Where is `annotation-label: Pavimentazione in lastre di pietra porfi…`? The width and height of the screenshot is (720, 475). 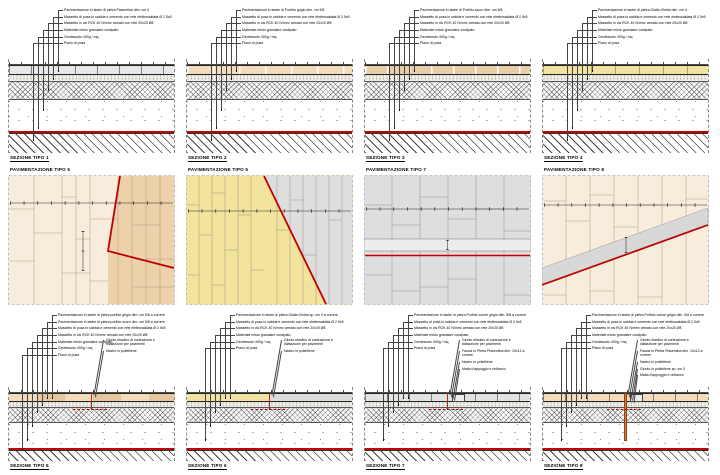 annotation-label: Pavimentazione in lastre di pietra porfi… is located at coordinates (111, 315).